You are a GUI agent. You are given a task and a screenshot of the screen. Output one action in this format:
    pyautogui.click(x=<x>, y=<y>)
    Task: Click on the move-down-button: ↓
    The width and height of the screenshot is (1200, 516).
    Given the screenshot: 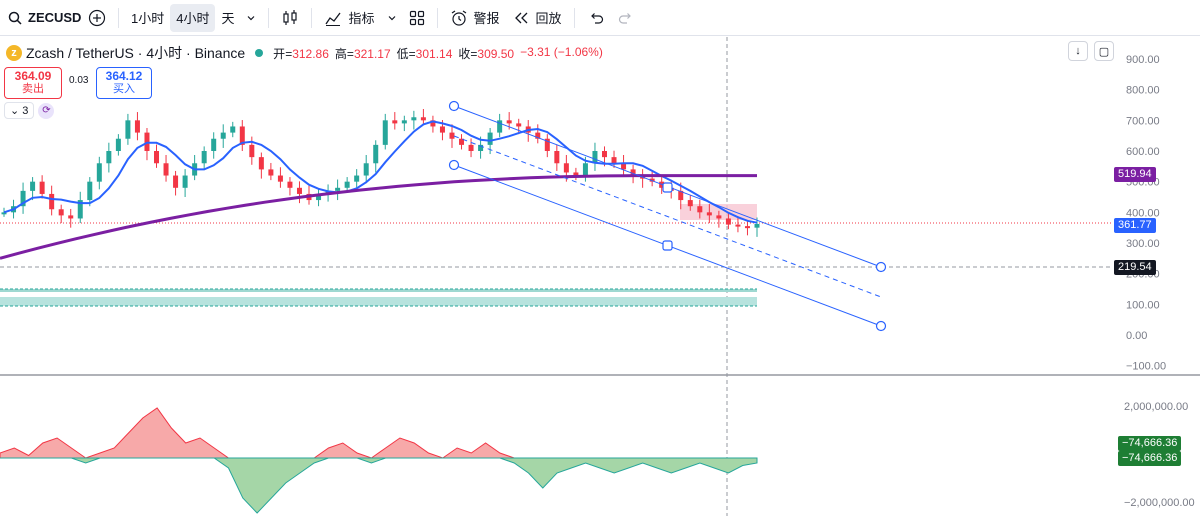 What is the action you would take?
    pyautogui.click(x=1078, y=51)
    